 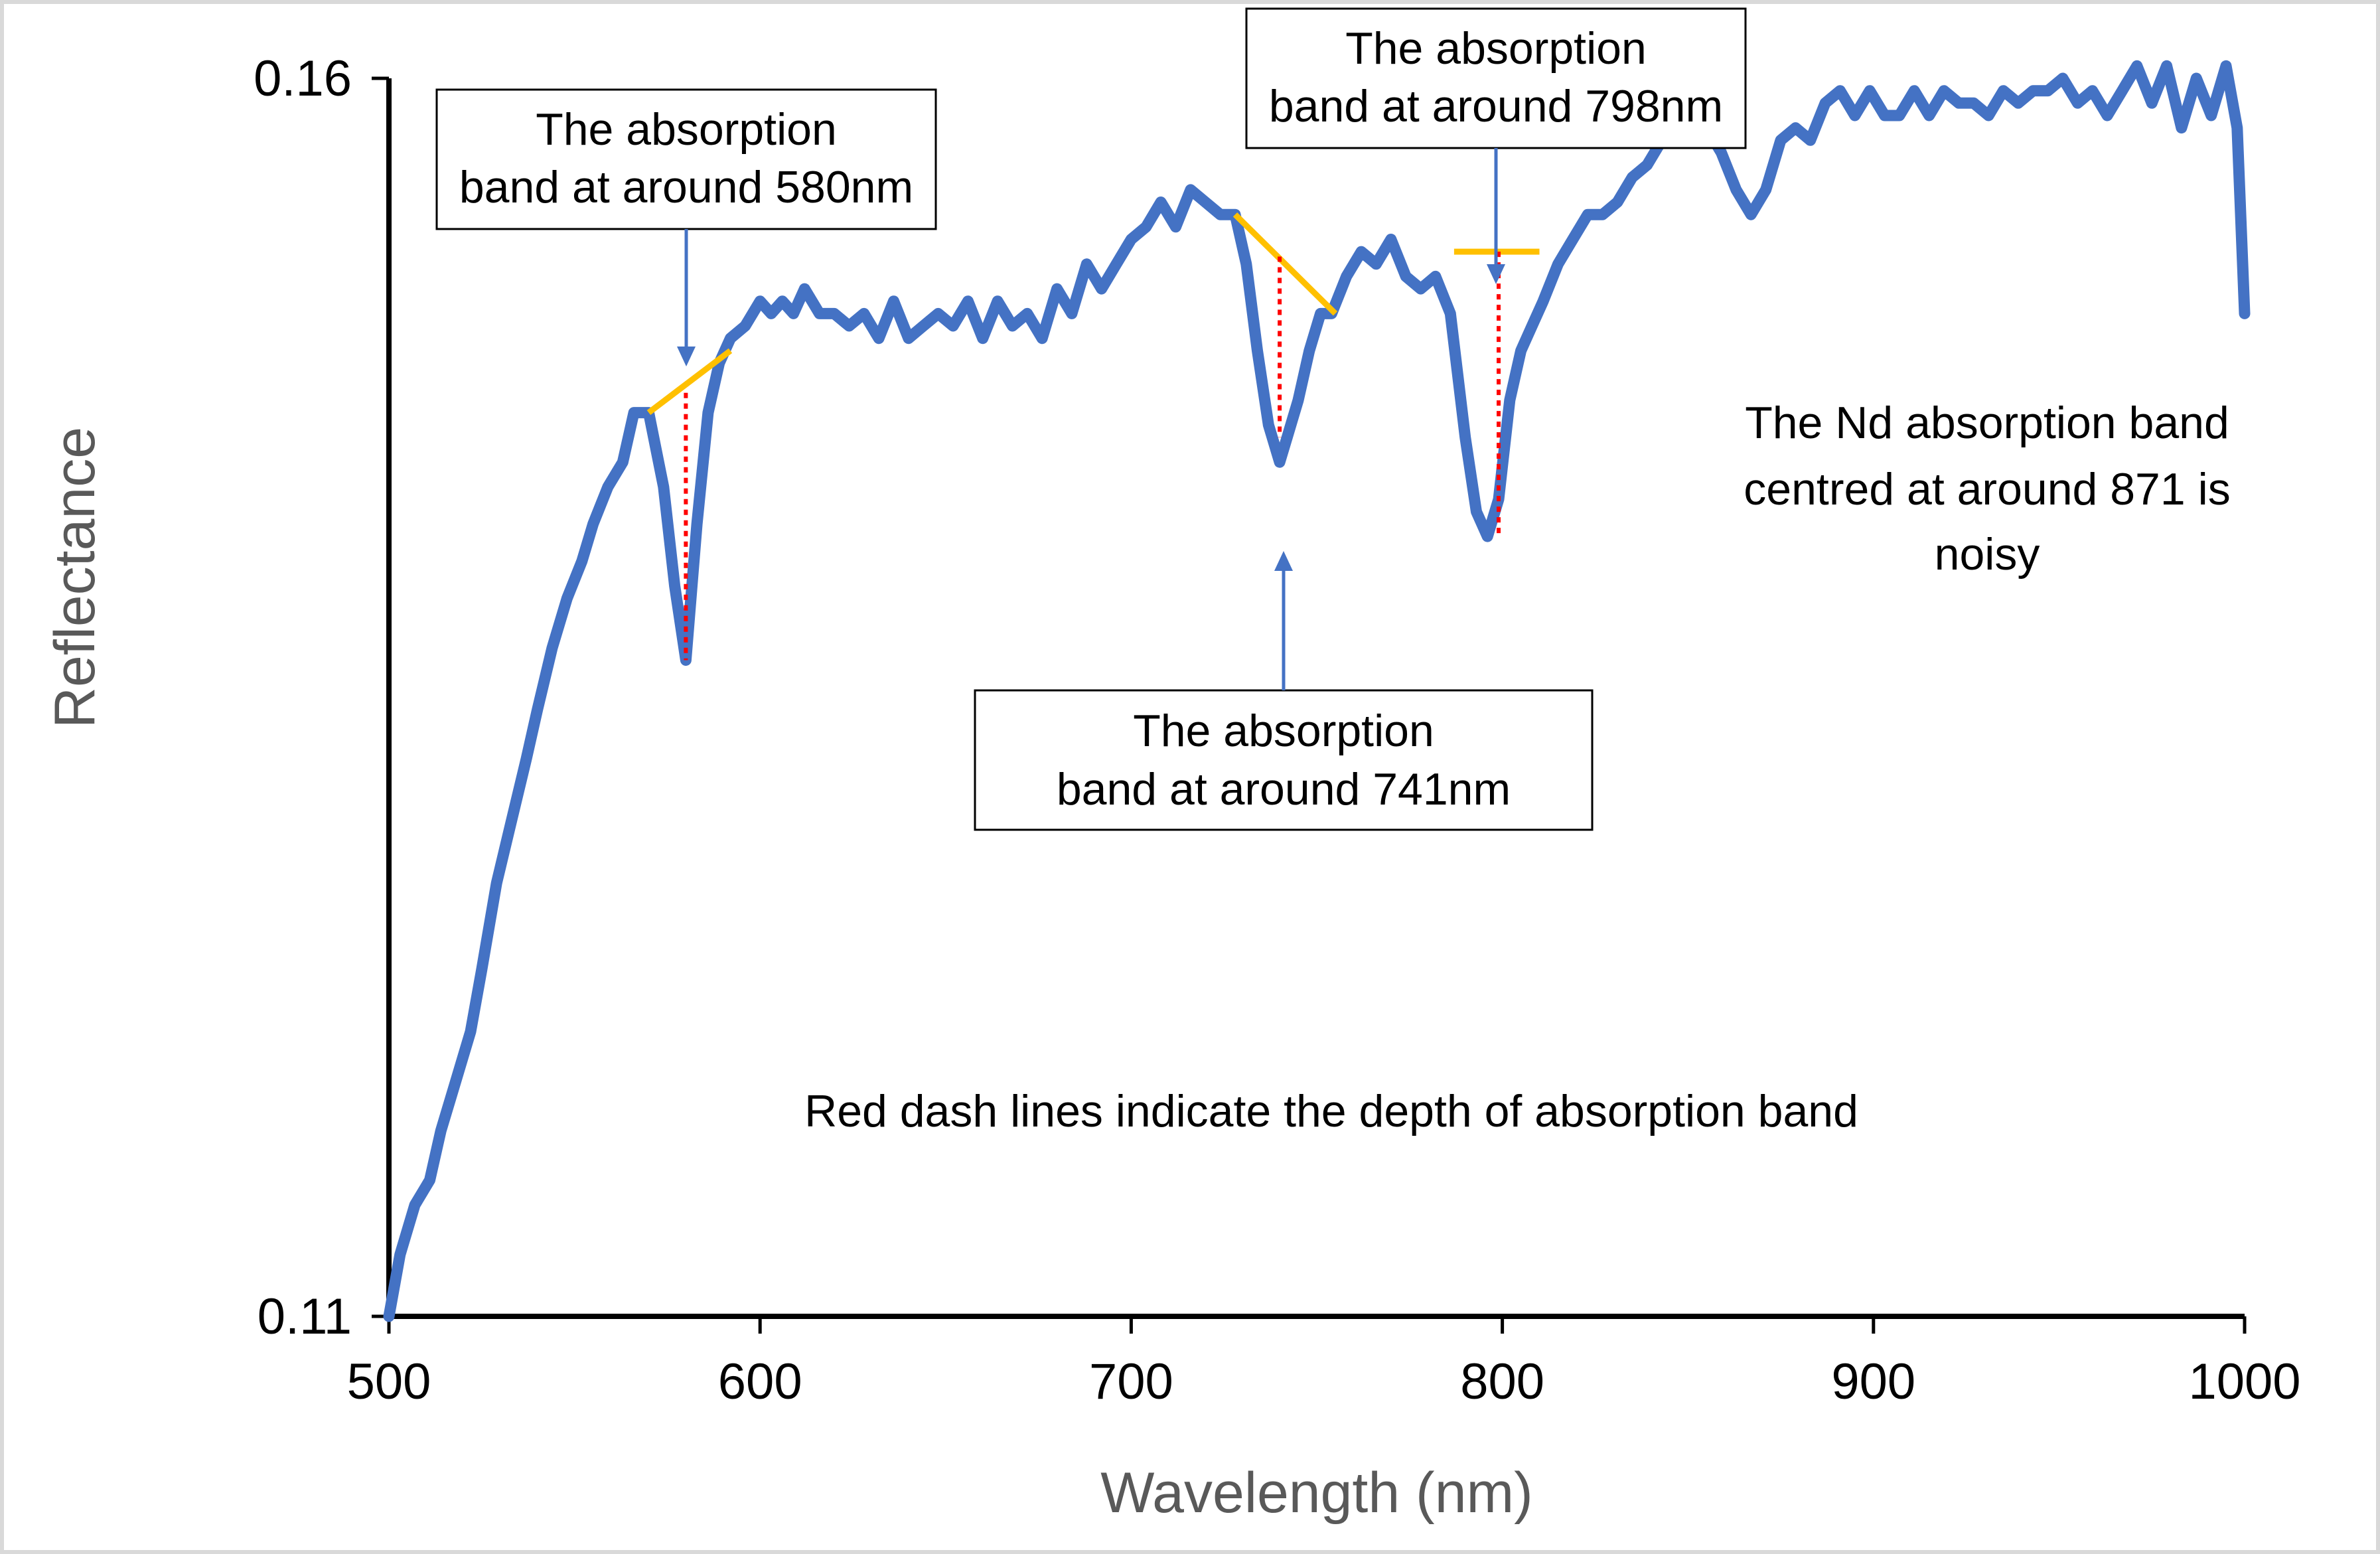 I want to click on y-axis-title: Reflectance, so click(x=75, y=577).